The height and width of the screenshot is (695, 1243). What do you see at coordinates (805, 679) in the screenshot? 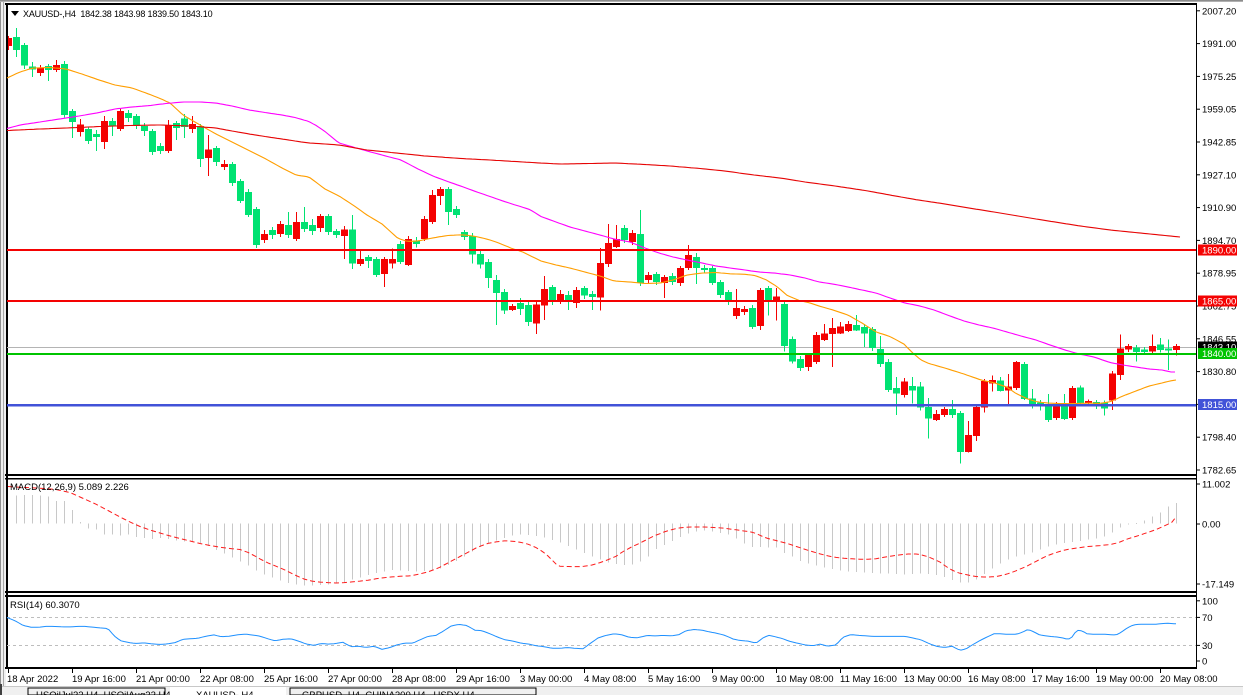
I see `svg-text: 10 May 08:00` at bounding box center [805, 679].